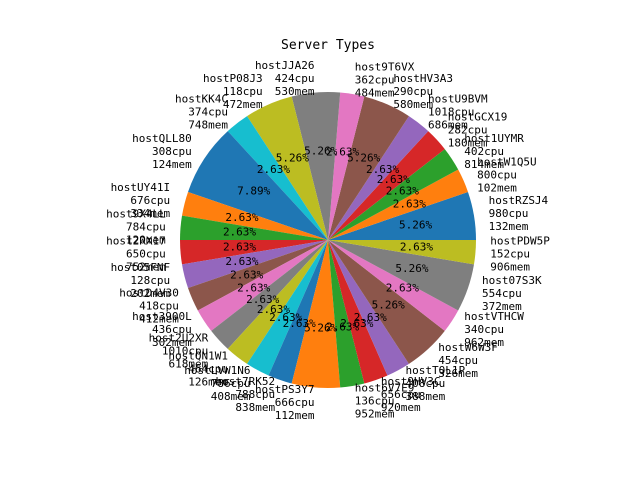 This screenshot has width=640, height=480. I want to click on slice-label-line: 136cpu, so click(375, 401).